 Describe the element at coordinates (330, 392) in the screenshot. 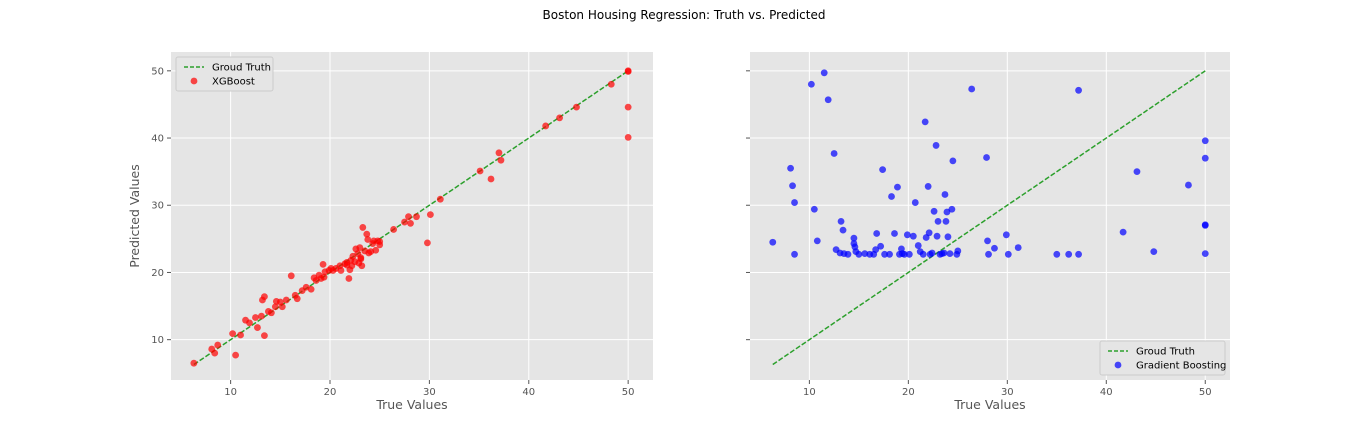

I see `x-tick-label: 20` at that location.